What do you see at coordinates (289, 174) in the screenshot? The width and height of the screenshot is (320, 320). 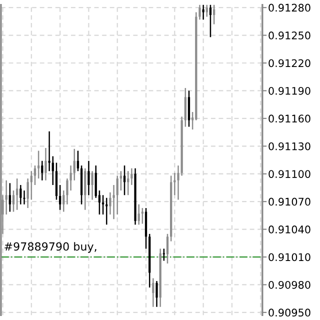 I see `y-tick-label: 0.91100` at bounding box center [289, 174].